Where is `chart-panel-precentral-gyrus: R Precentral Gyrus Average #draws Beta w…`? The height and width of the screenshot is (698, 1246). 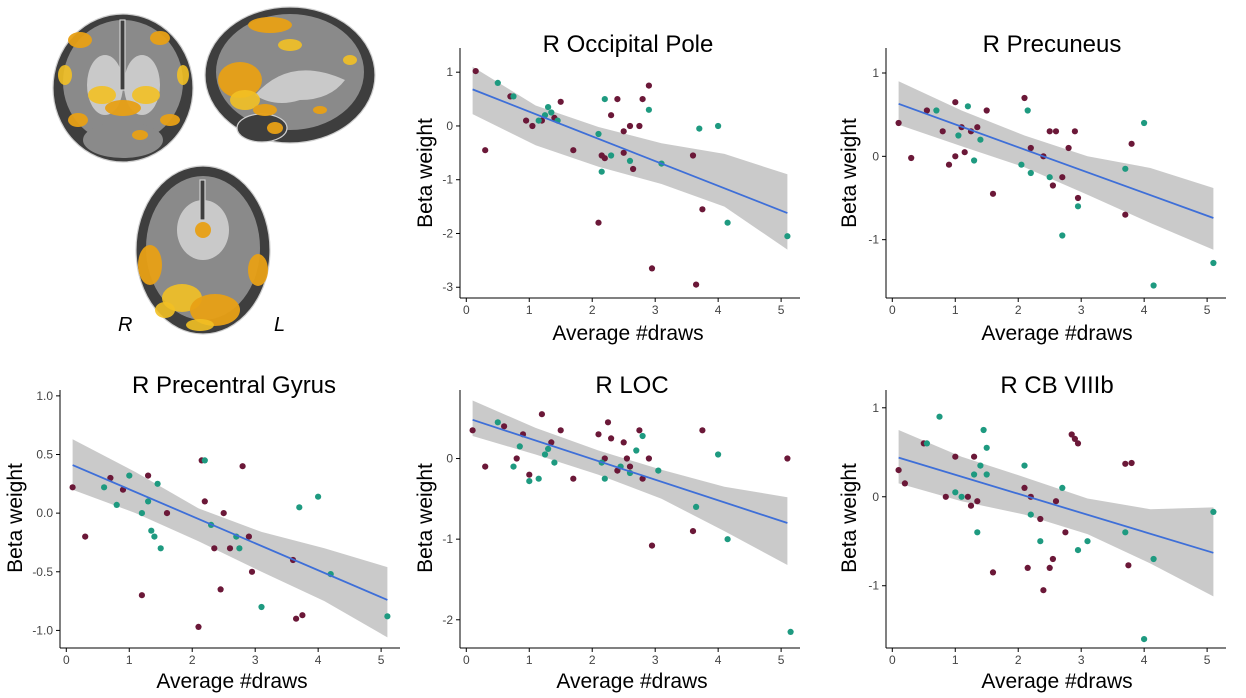
chart-panel-precentral-gyrus: R Precentral Gyrus Average #draws Beta w… is located at coordinates (202, 532).